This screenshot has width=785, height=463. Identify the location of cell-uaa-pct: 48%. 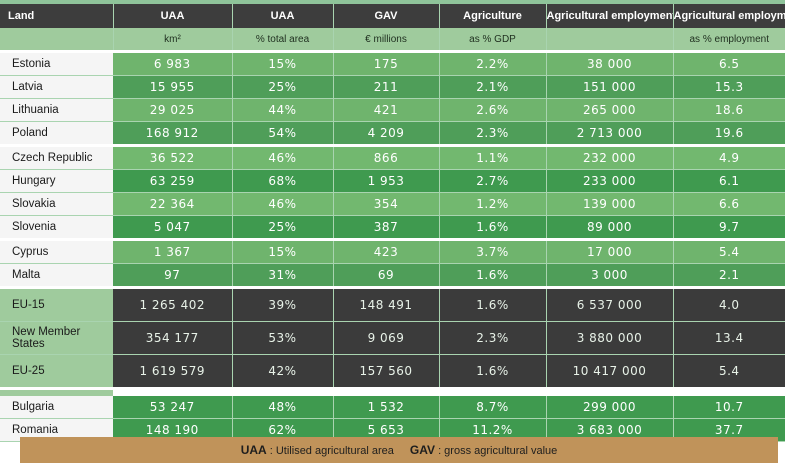
(283, 407).